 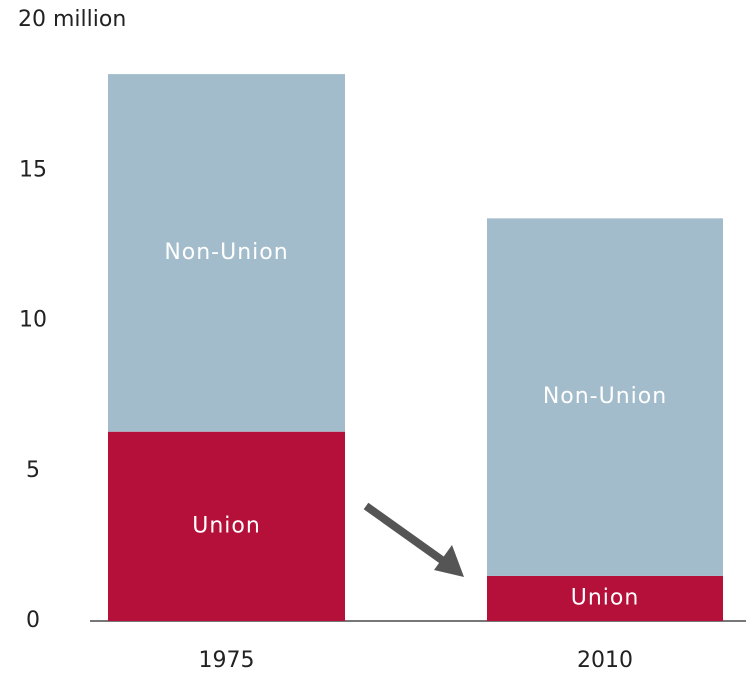 What do you see at coordinates (33, 620) in the screenshot?
I see `y-tick-label: 0` at bounding box center [33, 620].